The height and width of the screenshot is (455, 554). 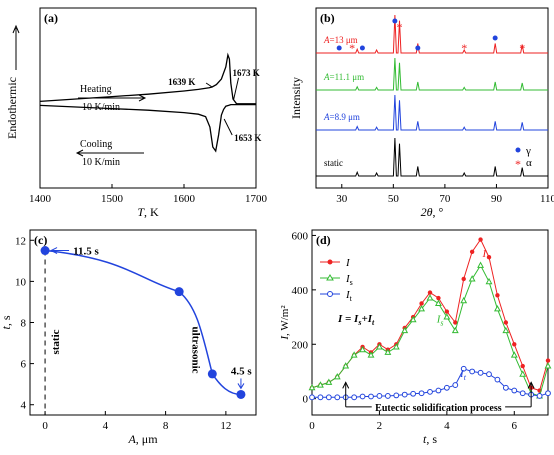 What do you see at coordinates (101, 162) in the screenshot?
I see `panel-a-cooling-rate: 10 K/min` at bounding box center [101, 162].